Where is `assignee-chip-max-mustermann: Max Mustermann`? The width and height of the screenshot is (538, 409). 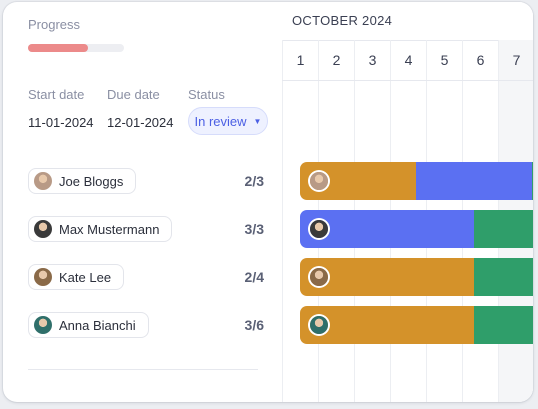 assignee-chip-max-mustermann: Max Mustermann is located at coordinates (100, 229).